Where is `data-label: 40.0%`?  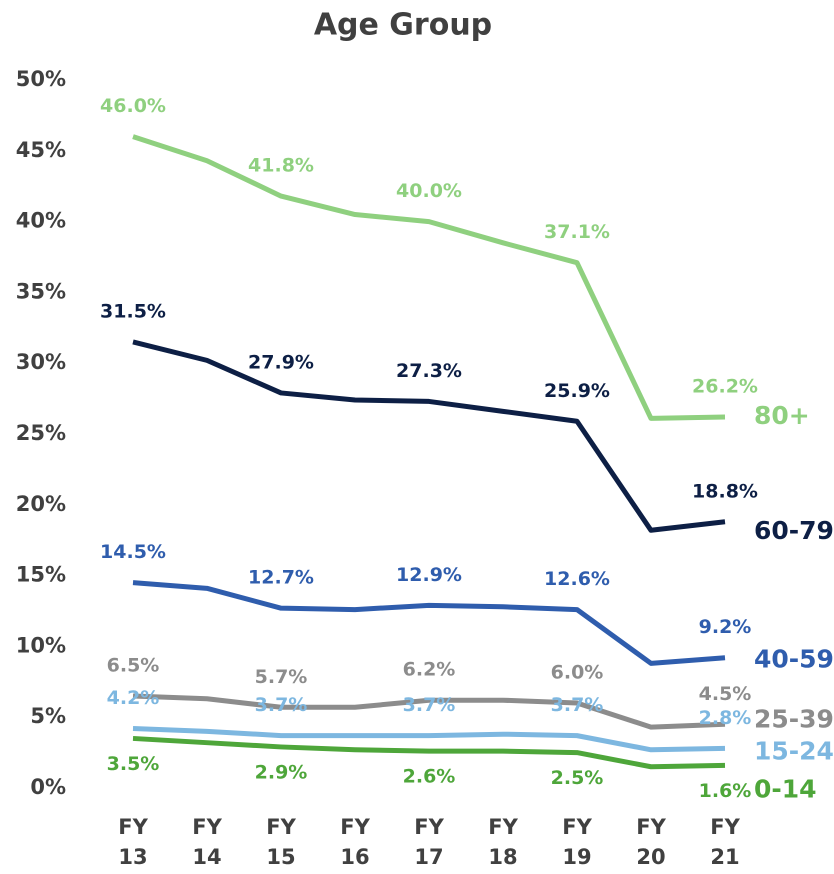 data-label: 40.0% is located at coordinates (429, 191).